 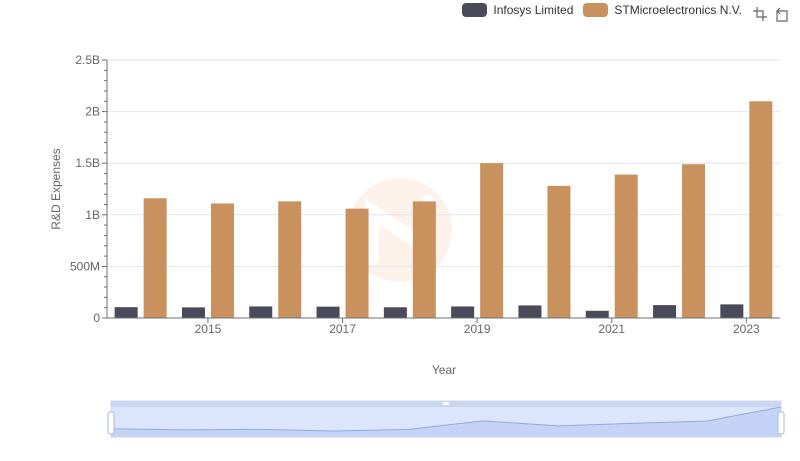 What do you see at coordinates (626, 246) in the screenshot?
I see `bar-stmicro-2021` at bounding box center [626, 246].